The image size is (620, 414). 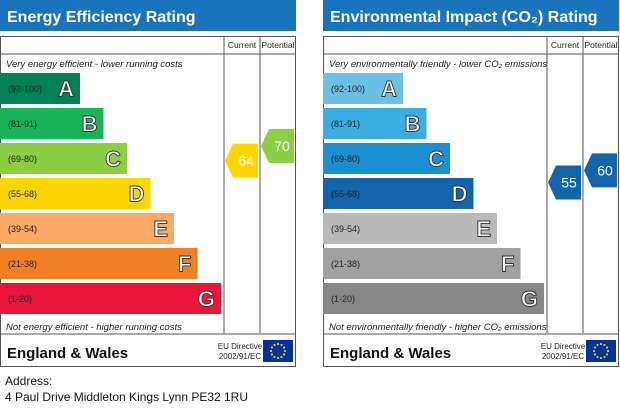 What do you see at coordinates (529, 299) in the screenshot?
I see `band-letter: G` at bounding box center [529, 299].